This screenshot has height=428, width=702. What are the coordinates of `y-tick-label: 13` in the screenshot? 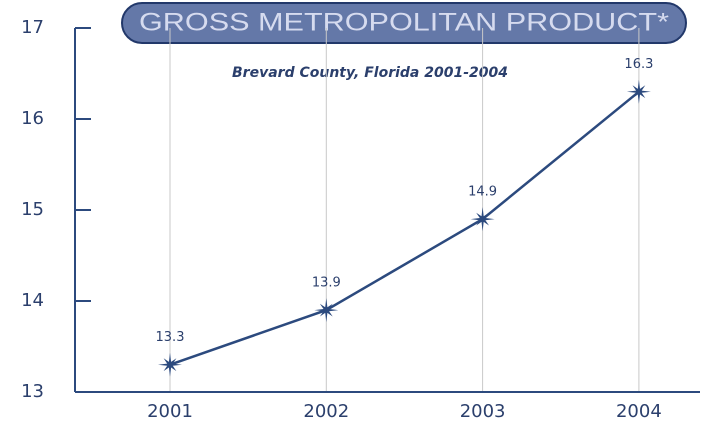 It's located at (32, 391).